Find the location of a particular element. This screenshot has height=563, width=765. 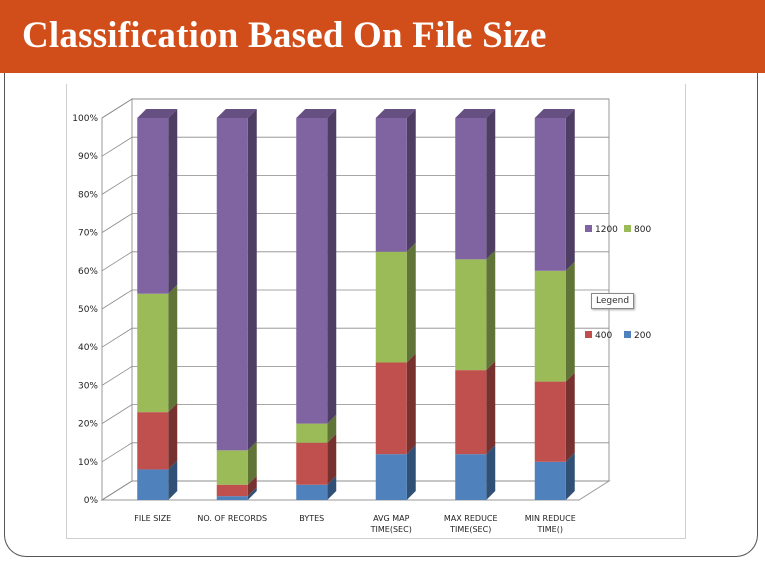

x-tick-label: MIN REDUCE TIME() is located at coordinates (550, 524).